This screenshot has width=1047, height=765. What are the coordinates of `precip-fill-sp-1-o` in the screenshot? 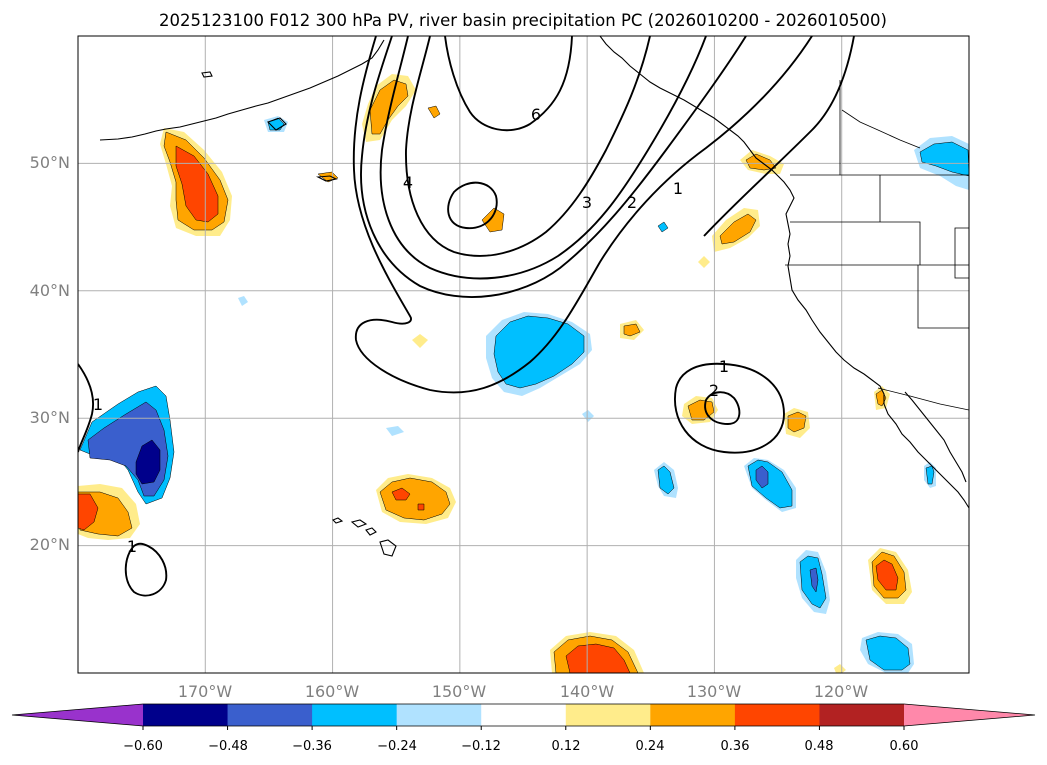 It's located at (493, 220).